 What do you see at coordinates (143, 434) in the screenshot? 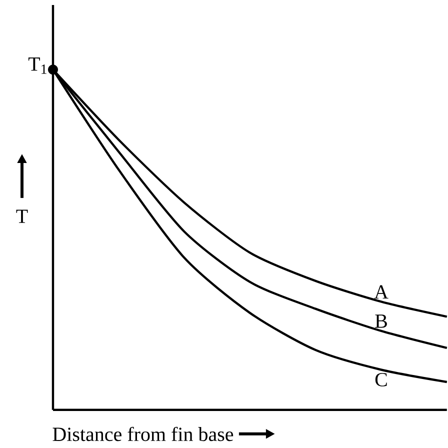
I see `x-axis-title: Distance from fin base` at bounding box center [143, 434].